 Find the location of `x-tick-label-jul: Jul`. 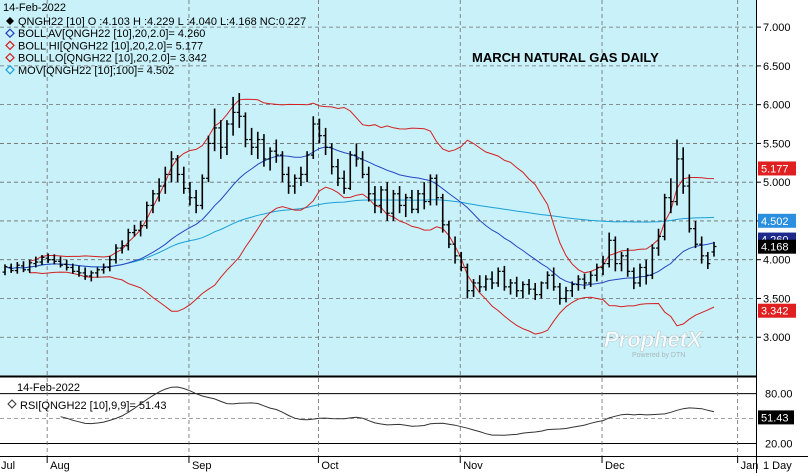

x-tick-label-jul: Jul is located at coordinates (8, 466).